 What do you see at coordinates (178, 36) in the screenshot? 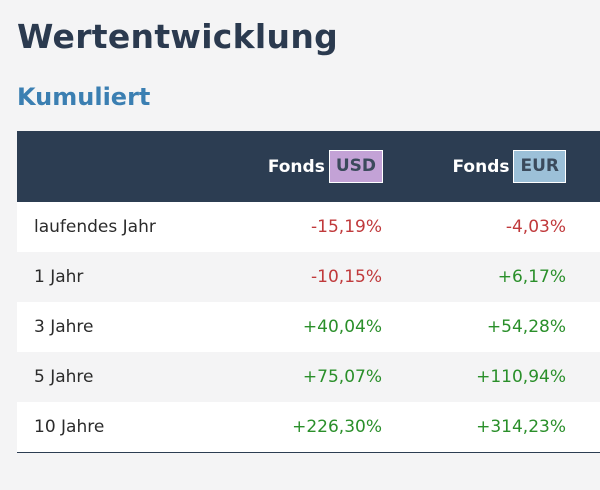
I see `page-title: Wertentwicklung` at bounding box center [178, 36].